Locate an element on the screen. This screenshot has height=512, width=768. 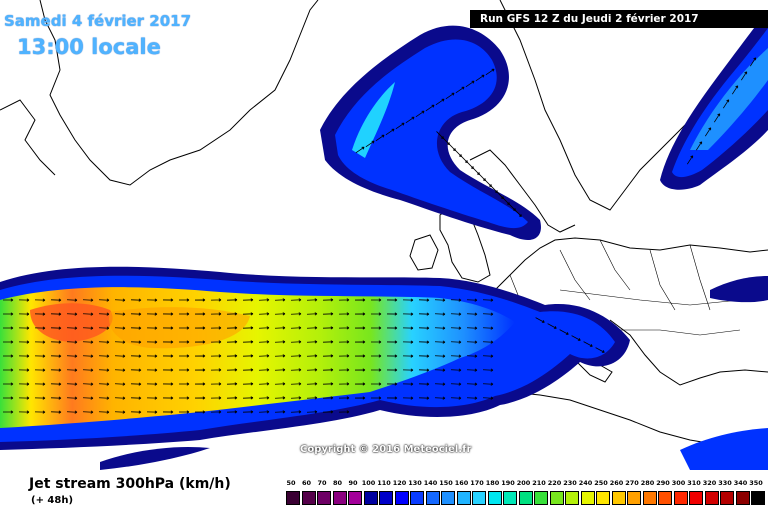
norway-coast is located at coordinates (522, 191).